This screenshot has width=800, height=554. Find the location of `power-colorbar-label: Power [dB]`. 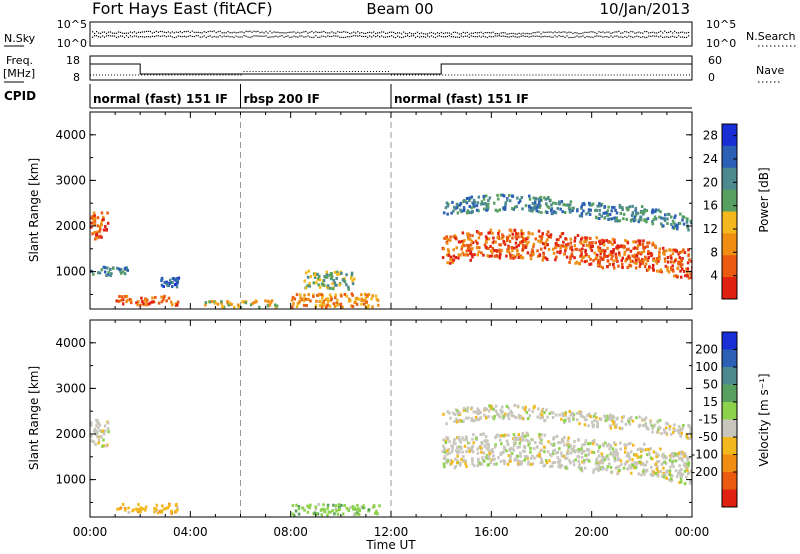

power-colorbar-label: Power [dB] is located at coordinates (764, 199).